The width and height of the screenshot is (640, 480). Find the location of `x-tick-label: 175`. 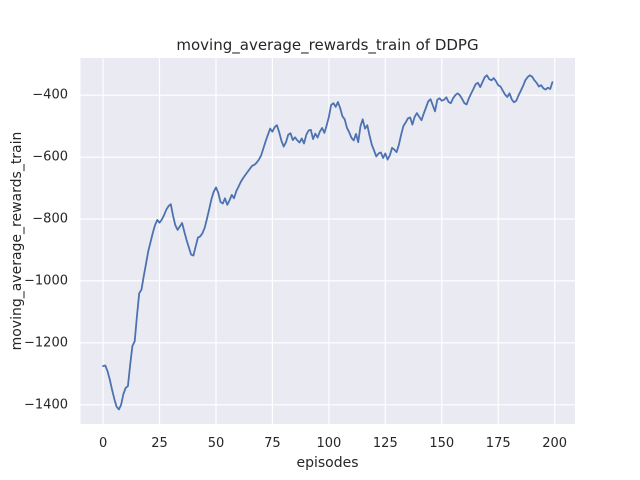

x-tick-label: 175 is located at coordinates (498, 443).